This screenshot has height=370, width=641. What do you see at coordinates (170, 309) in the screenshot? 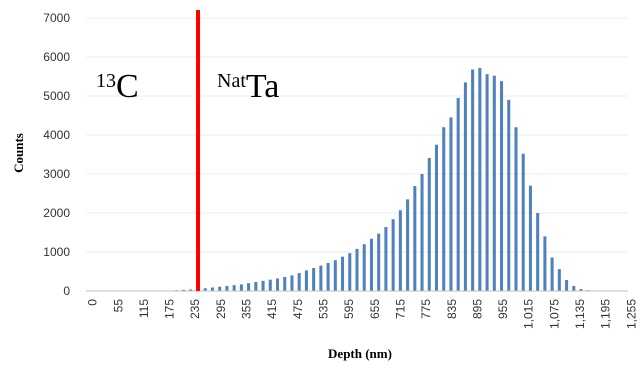
I see `x-tick-label: 175` at bounding box center [170, 309].